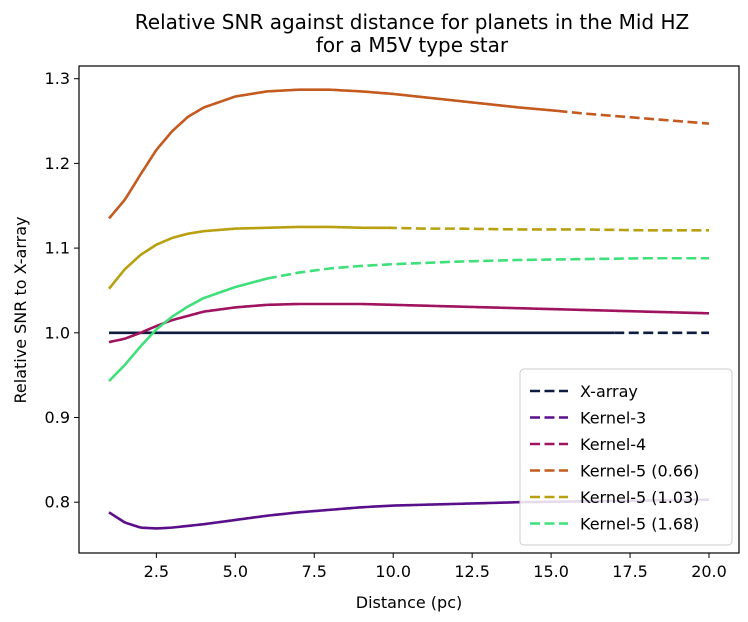 The height and width of the screenshot is (622, 748). I want to click on x-tick-label: 15.0, so click(551, 571).